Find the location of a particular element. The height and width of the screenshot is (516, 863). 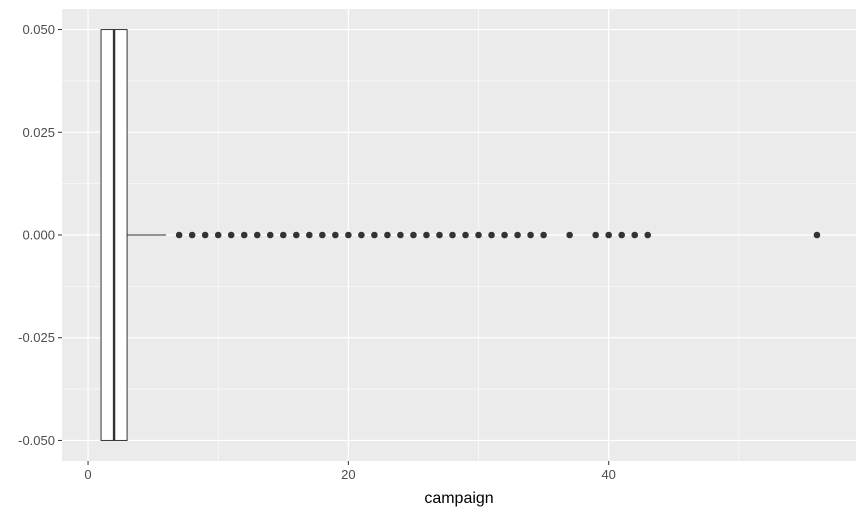

x-tick-label: 20 is located at coordinates (348, 474).